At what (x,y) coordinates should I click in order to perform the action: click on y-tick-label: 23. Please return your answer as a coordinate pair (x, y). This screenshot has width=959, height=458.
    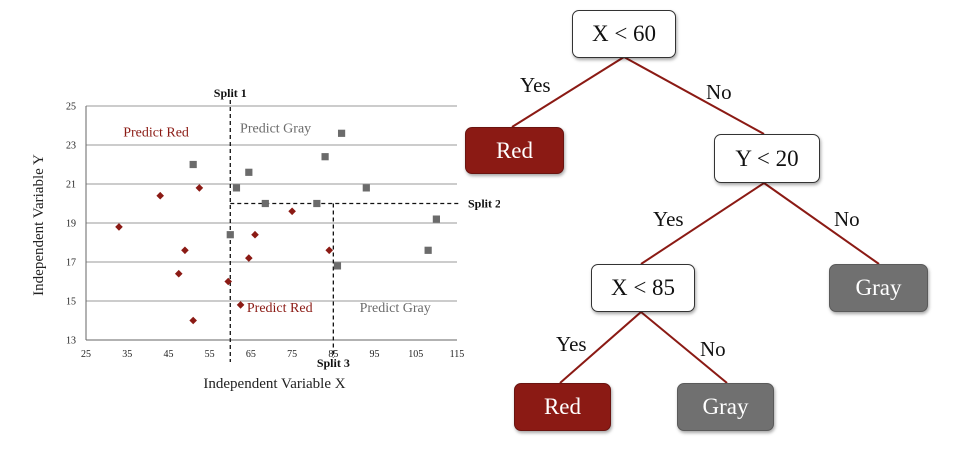
    Looking at the image, I should click on (71, 146).